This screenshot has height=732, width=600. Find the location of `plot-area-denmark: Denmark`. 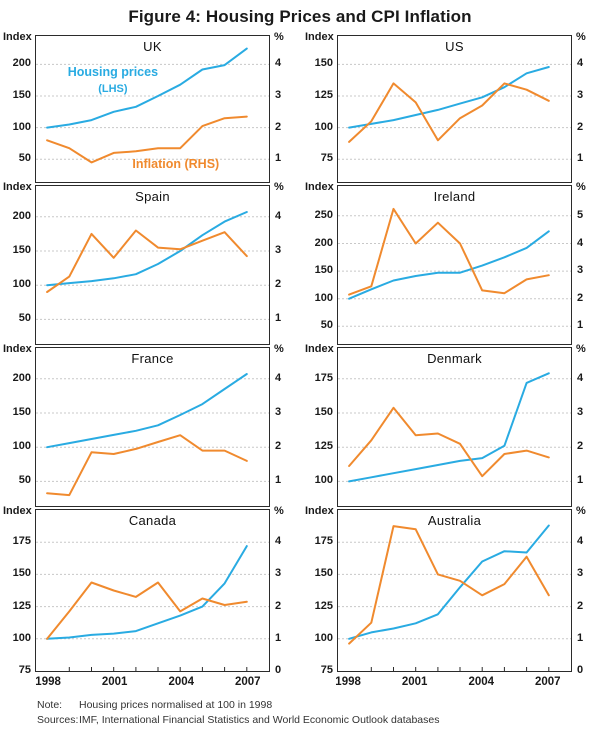

plot-area-denmark: Denmark is located at coordinates (454, 427).